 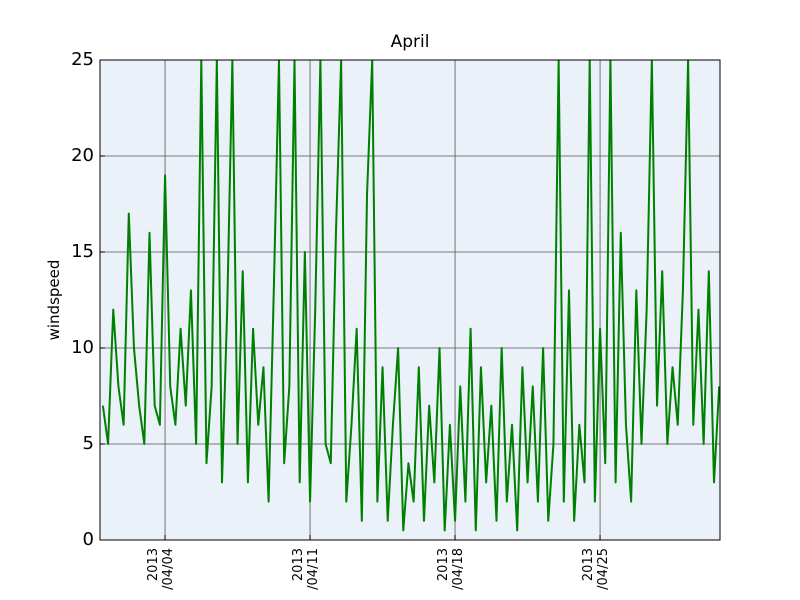 What do you see at coordinates (88, 443) in the screenshot?
I see `y-tick-label: 5` at bounding box center [88, 443].